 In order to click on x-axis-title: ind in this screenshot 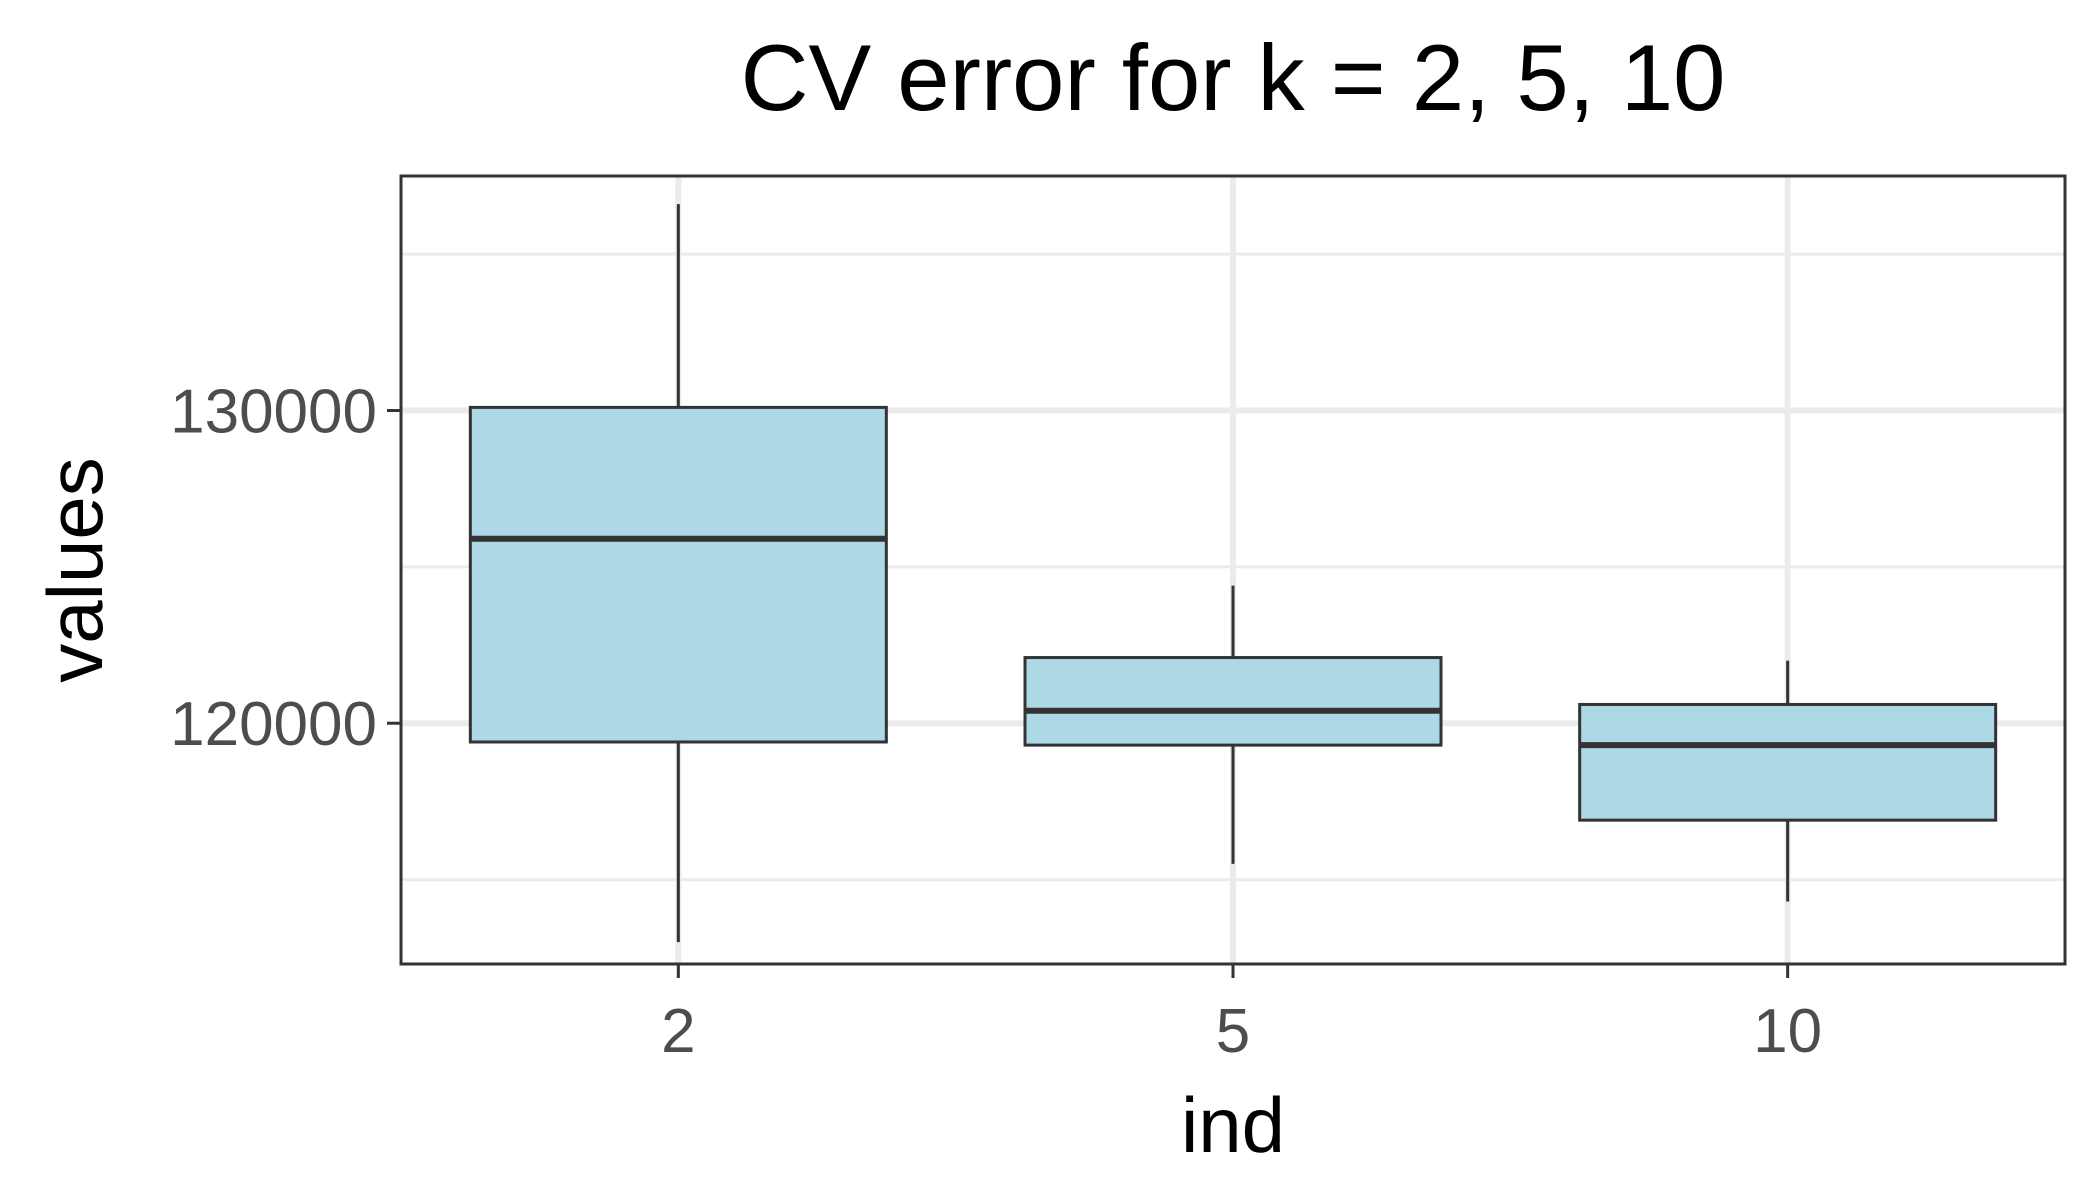, I will do `click(1233, 1125)`.